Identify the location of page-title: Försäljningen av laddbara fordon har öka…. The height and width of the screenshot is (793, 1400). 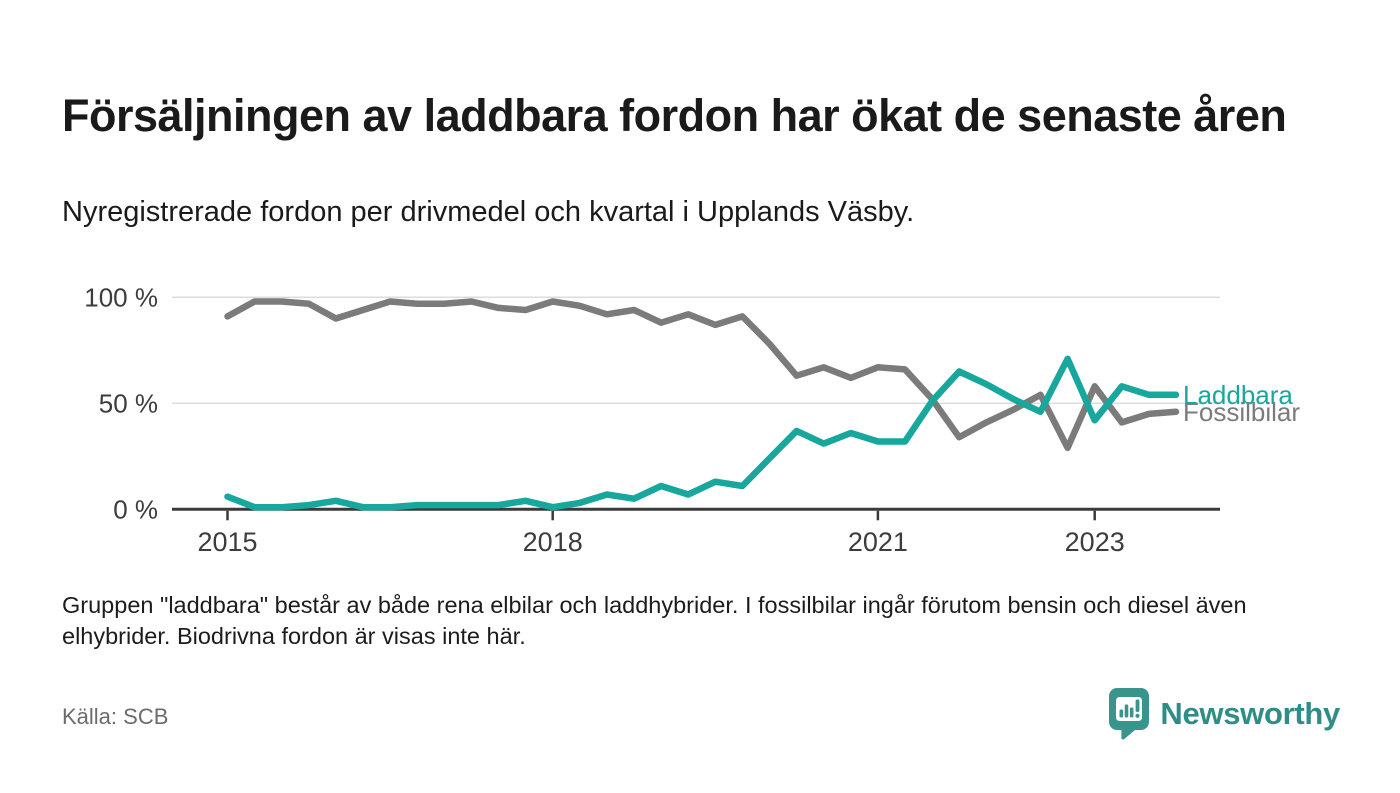
(674, 116).